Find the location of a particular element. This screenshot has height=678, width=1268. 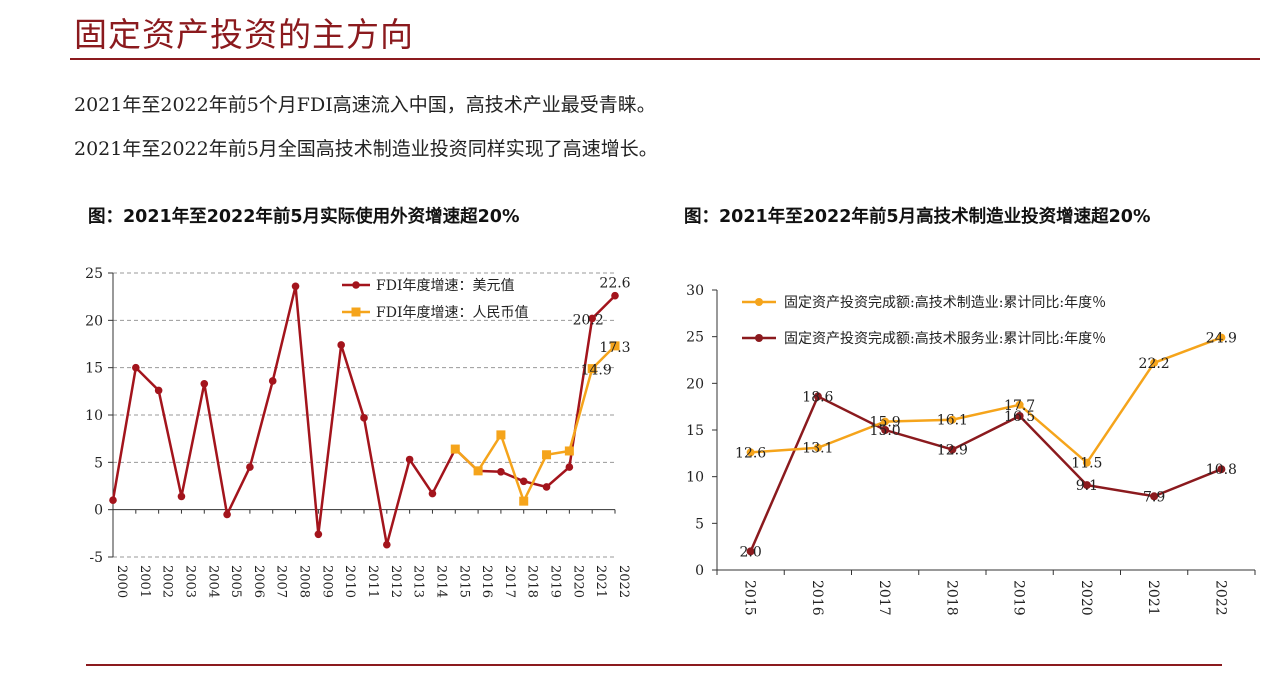

chart2-title: 图：2021年至2022年前5月高技术制造业投资增速超20% is located at coordinates (917, 217).